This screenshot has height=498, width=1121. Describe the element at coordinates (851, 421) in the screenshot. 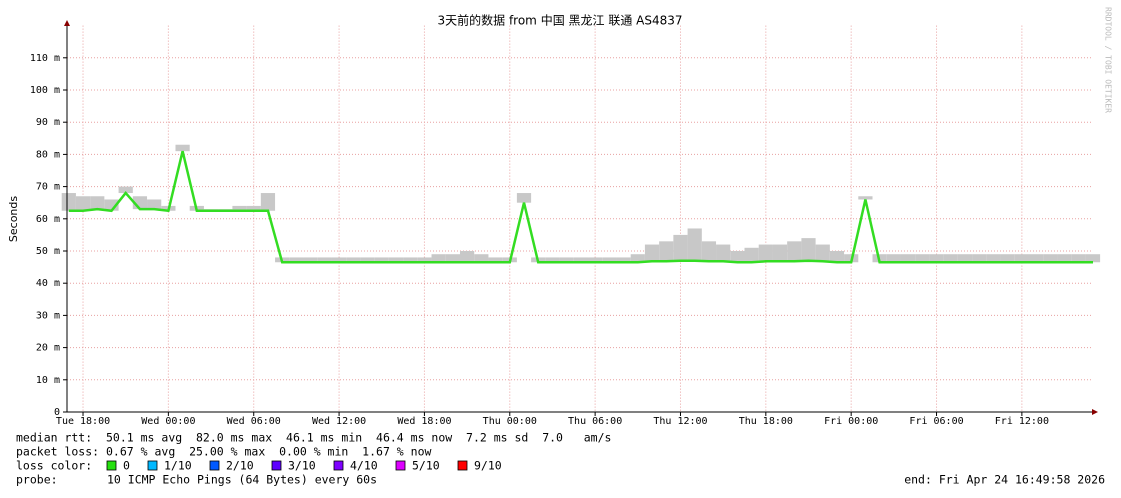

I see `x-tick-label: Fri 00:00` at that location.